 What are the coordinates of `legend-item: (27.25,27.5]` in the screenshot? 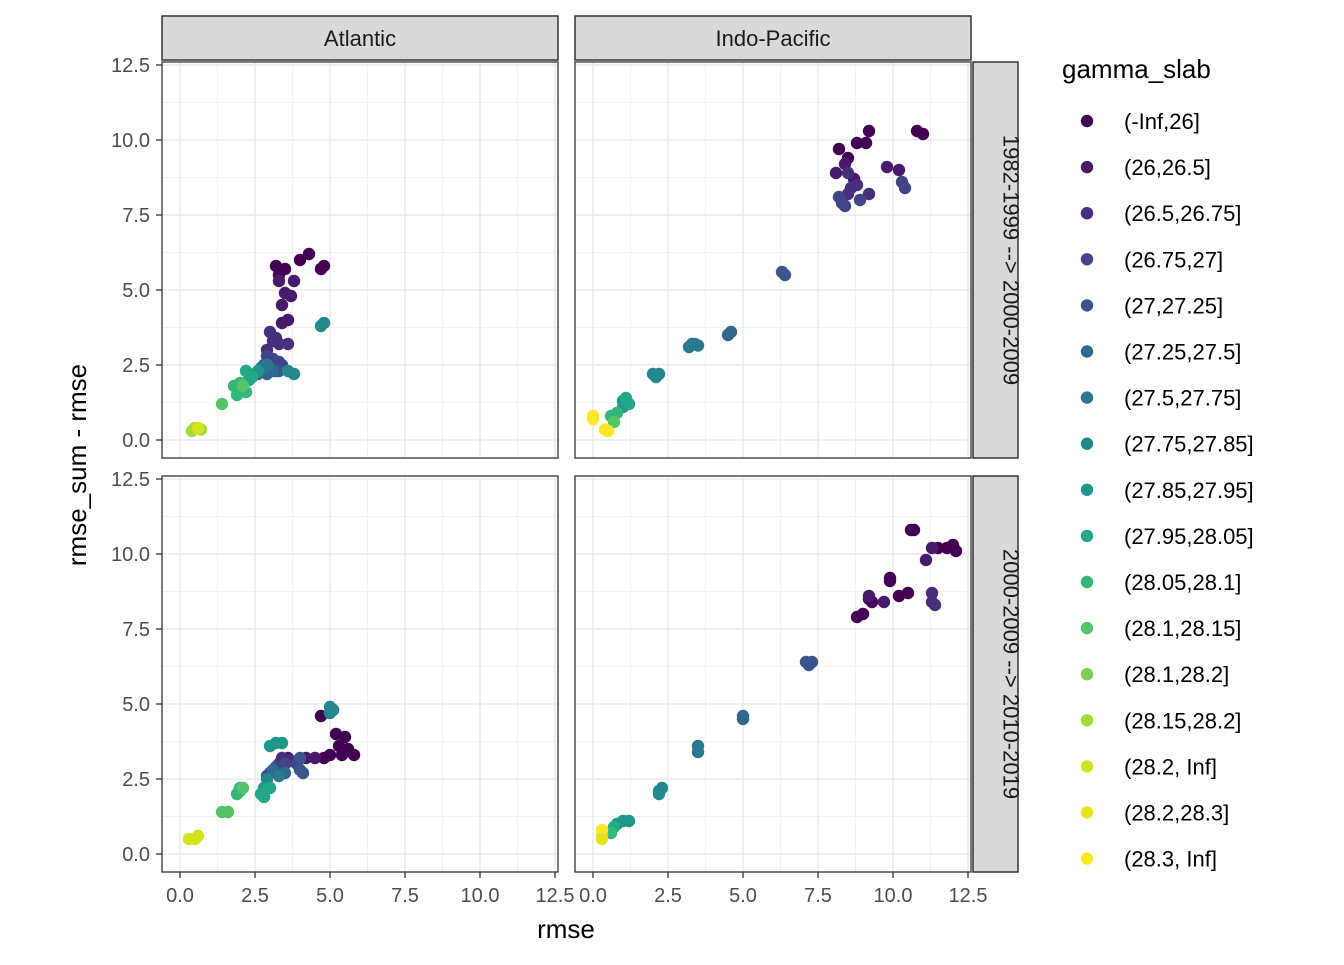 It's located at (1160, 352).